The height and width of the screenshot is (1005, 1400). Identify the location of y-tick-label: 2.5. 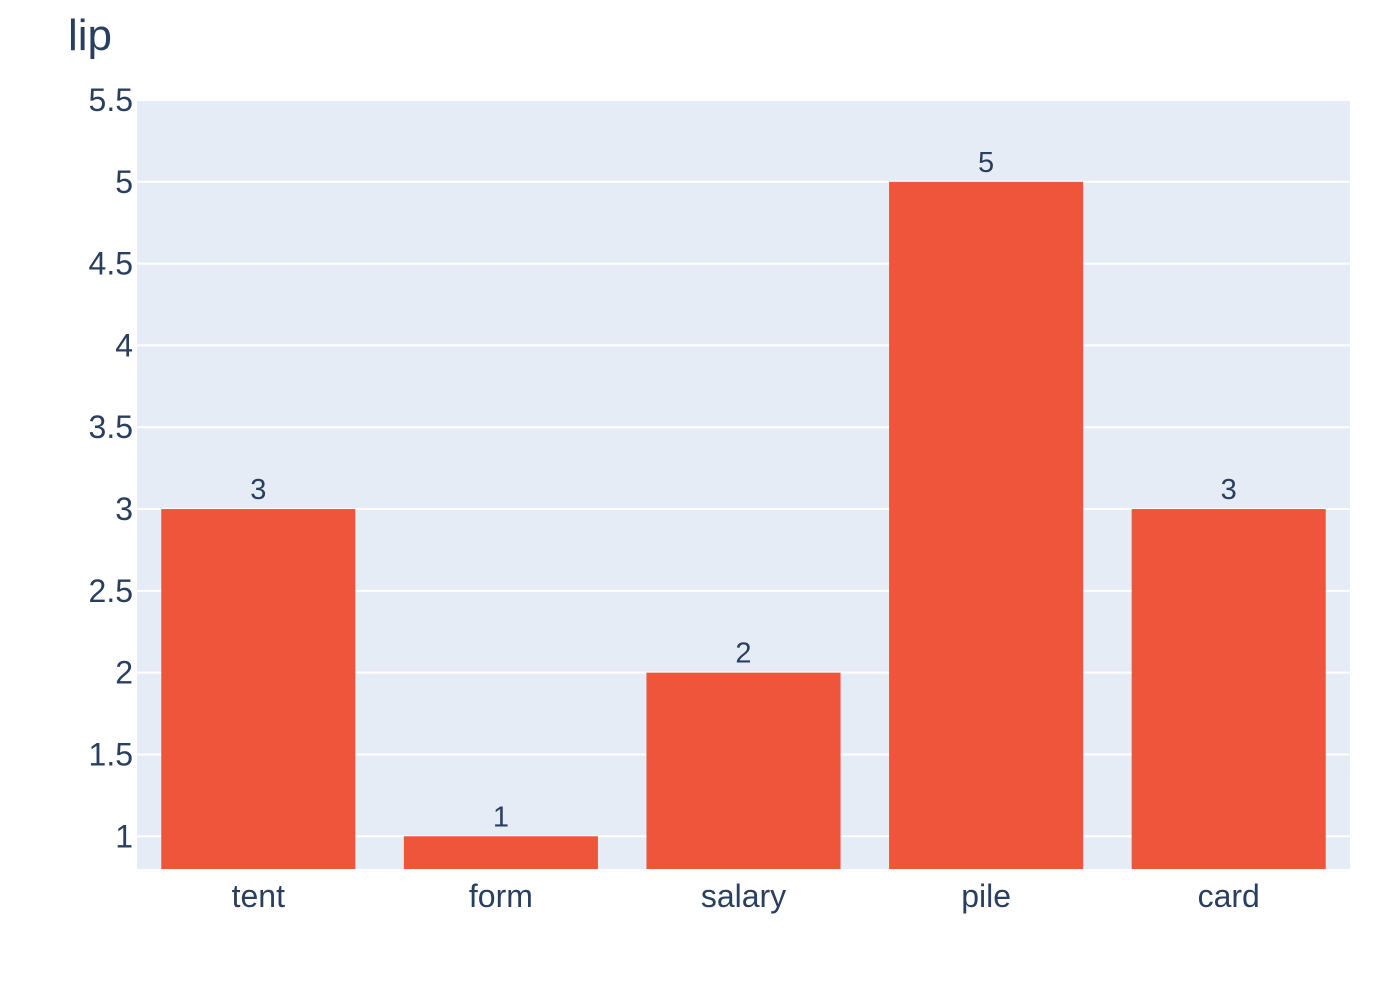
(111, 591).